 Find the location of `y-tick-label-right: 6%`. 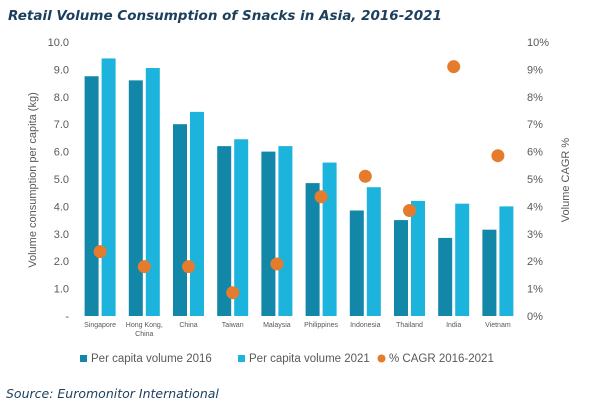

y-tick-label-right: 6% is located at coordinates (535, 153).